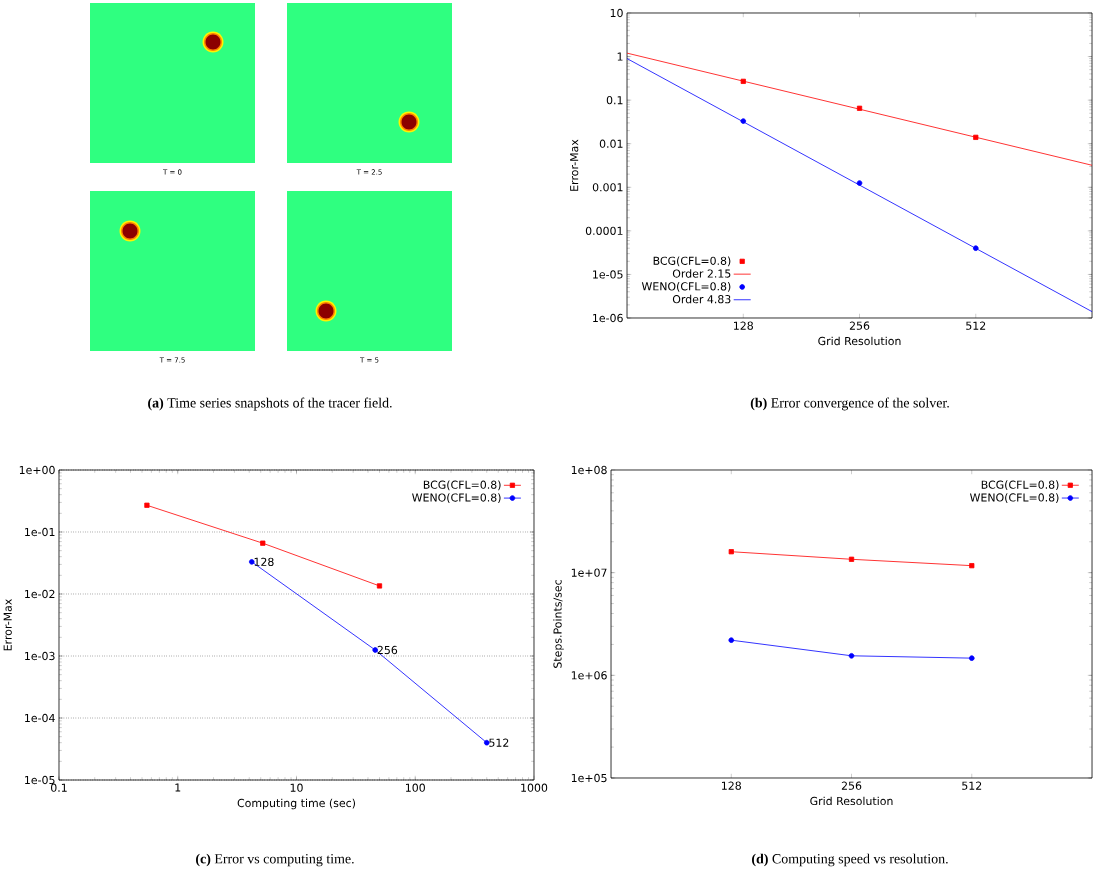  What do you see at coordinates (415, 787) in the screenshot?
I see `x-tick-label: 100` at bounding box center [415, 787].